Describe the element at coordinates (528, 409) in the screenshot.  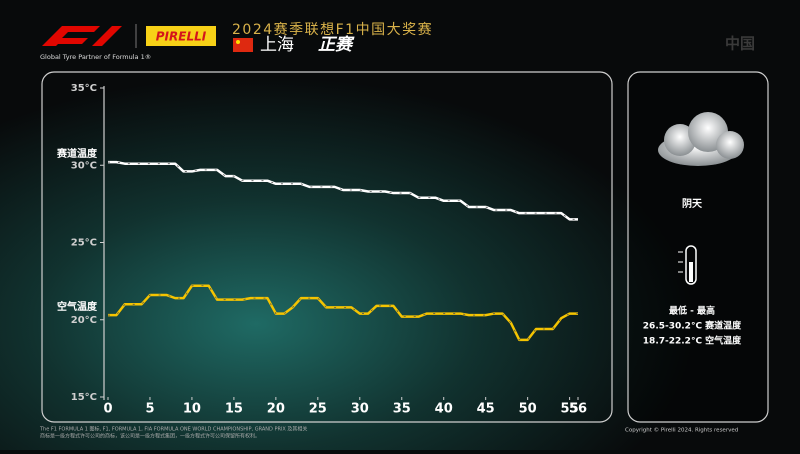
I see `x-tick-label: 50` at that location.